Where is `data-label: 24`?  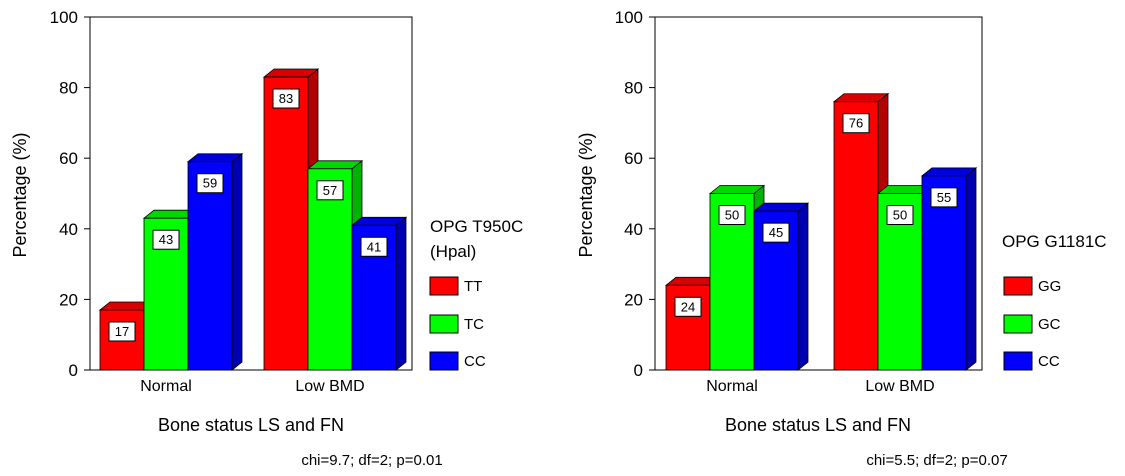 data-label: 24 is located at coordinates (688, 306).